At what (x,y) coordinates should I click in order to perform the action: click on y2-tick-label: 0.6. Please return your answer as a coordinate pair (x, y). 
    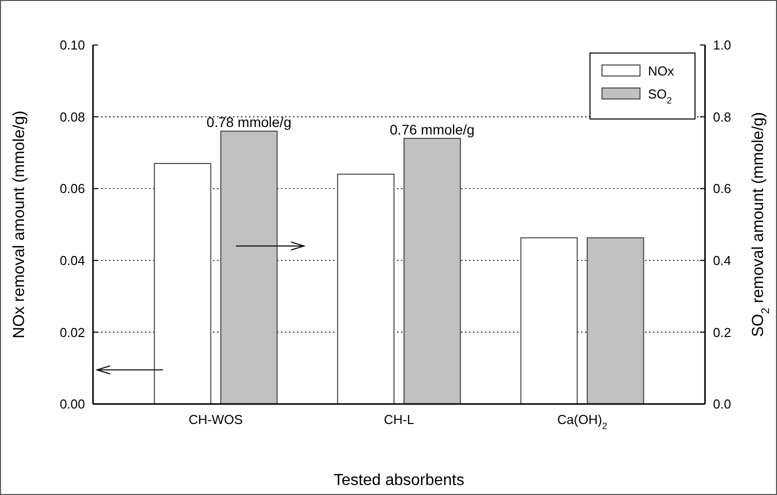
    Looking at the image, I should click on (722, 188).